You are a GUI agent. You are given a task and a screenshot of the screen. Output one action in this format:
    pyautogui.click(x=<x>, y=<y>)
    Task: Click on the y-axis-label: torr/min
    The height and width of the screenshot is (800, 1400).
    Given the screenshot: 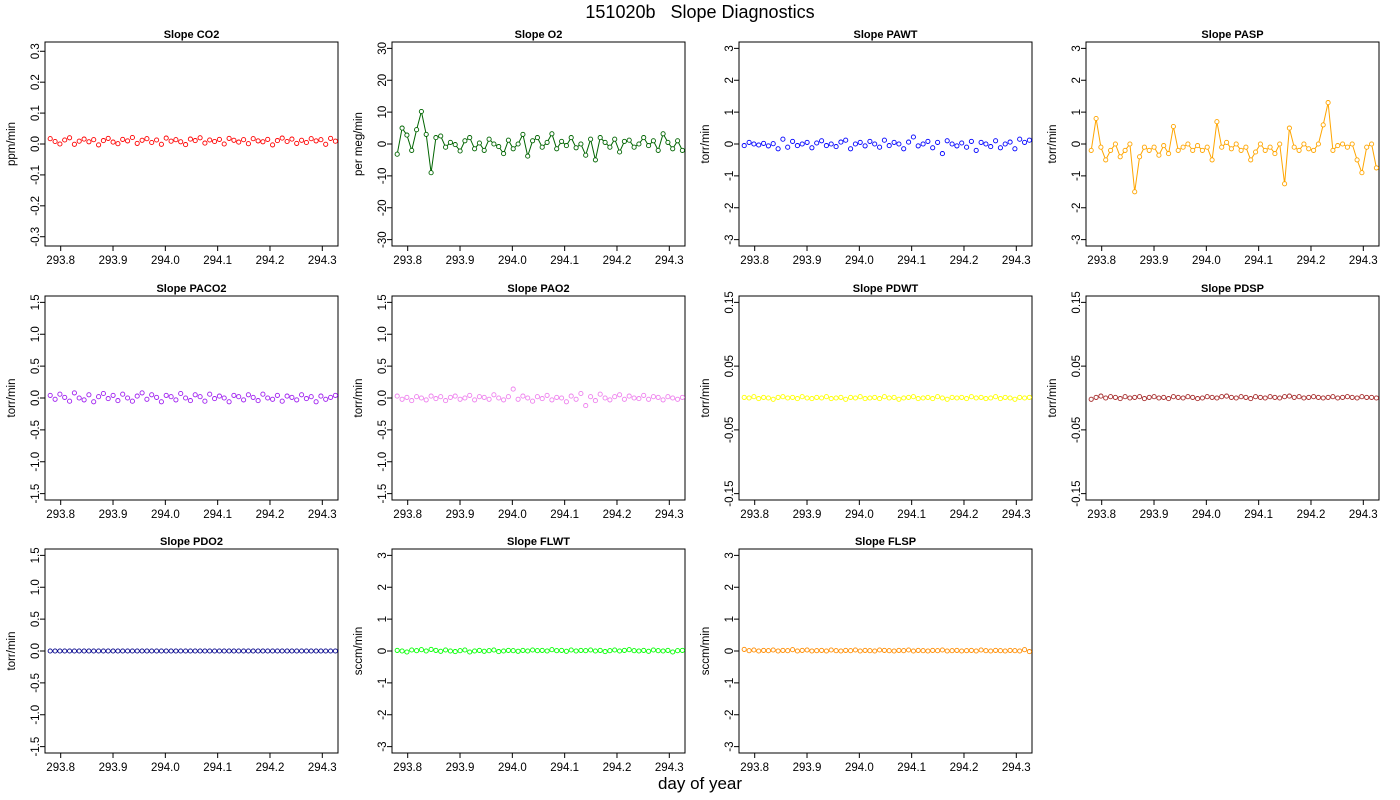 What is the action you would take?
    pyautogui.click(x=12, y=398)
    